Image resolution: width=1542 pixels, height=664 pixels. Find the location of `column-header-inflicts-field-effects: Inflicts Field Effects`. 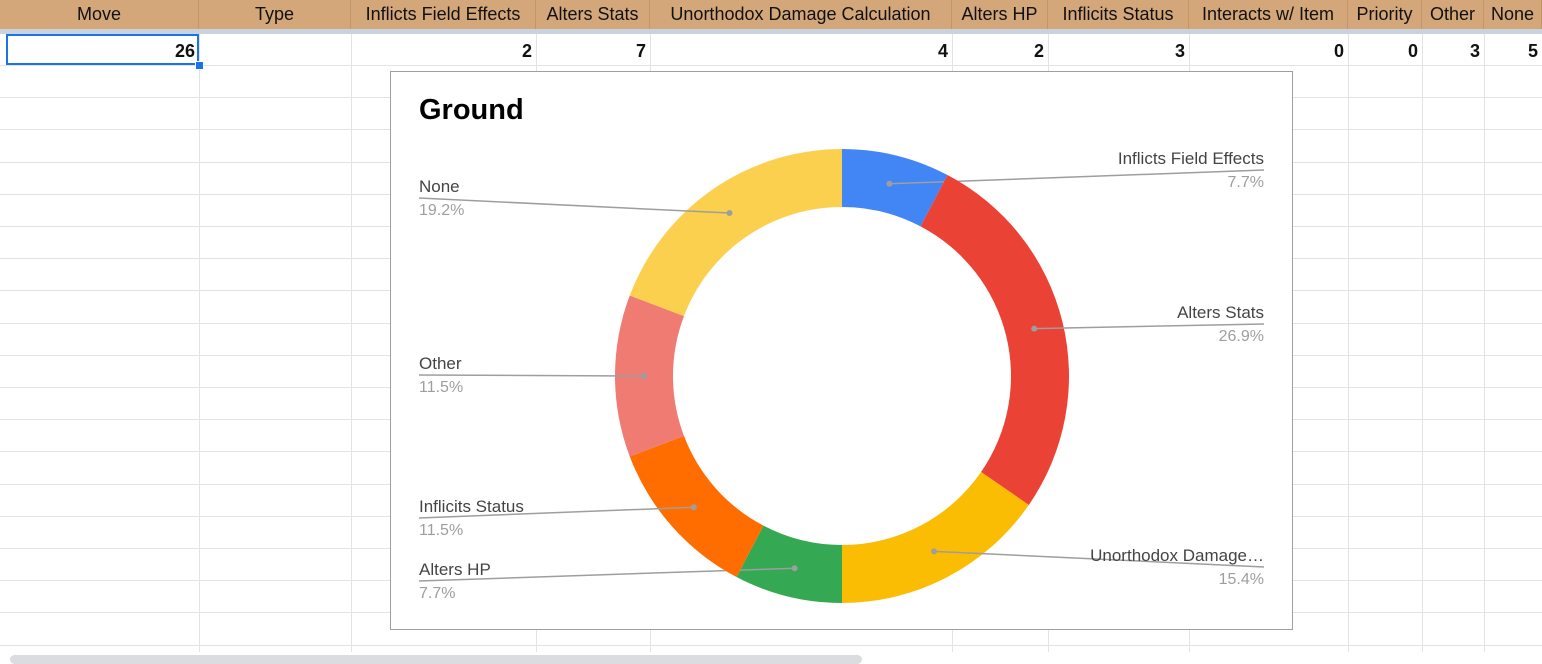

column-header-inflicts-field-effects: Inflicts Field Effects is located at coordinates (443, 14).